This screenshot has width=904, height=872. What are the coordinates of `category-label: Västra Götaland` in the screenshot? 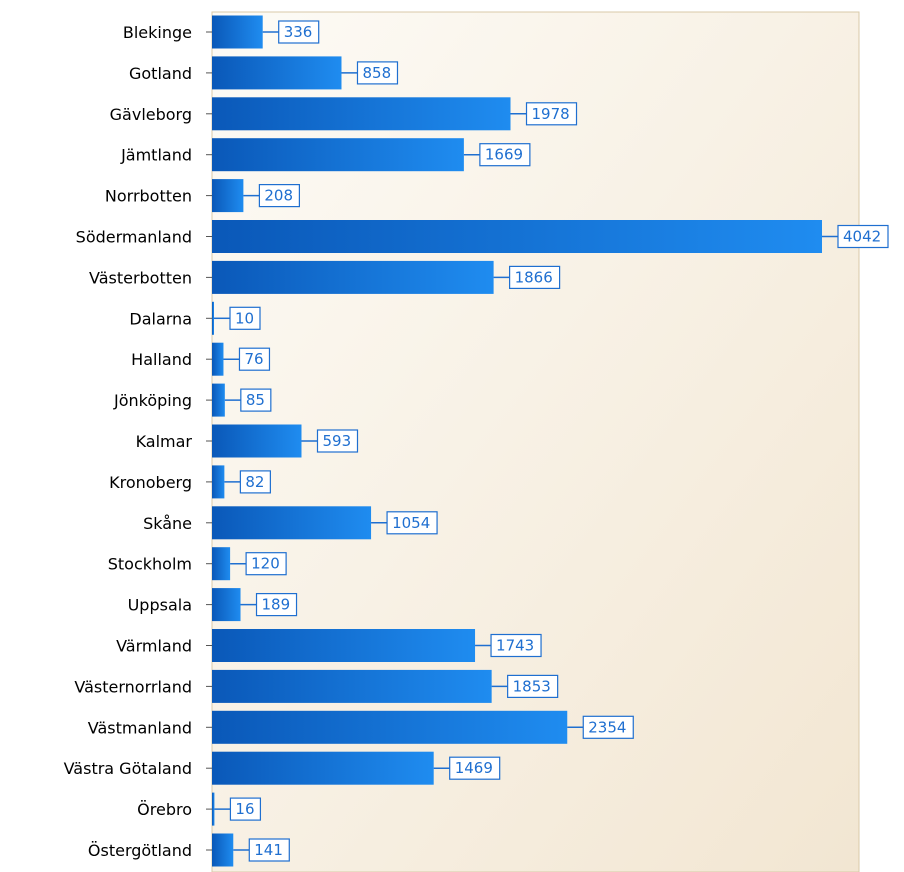 It's located at (128, 768).